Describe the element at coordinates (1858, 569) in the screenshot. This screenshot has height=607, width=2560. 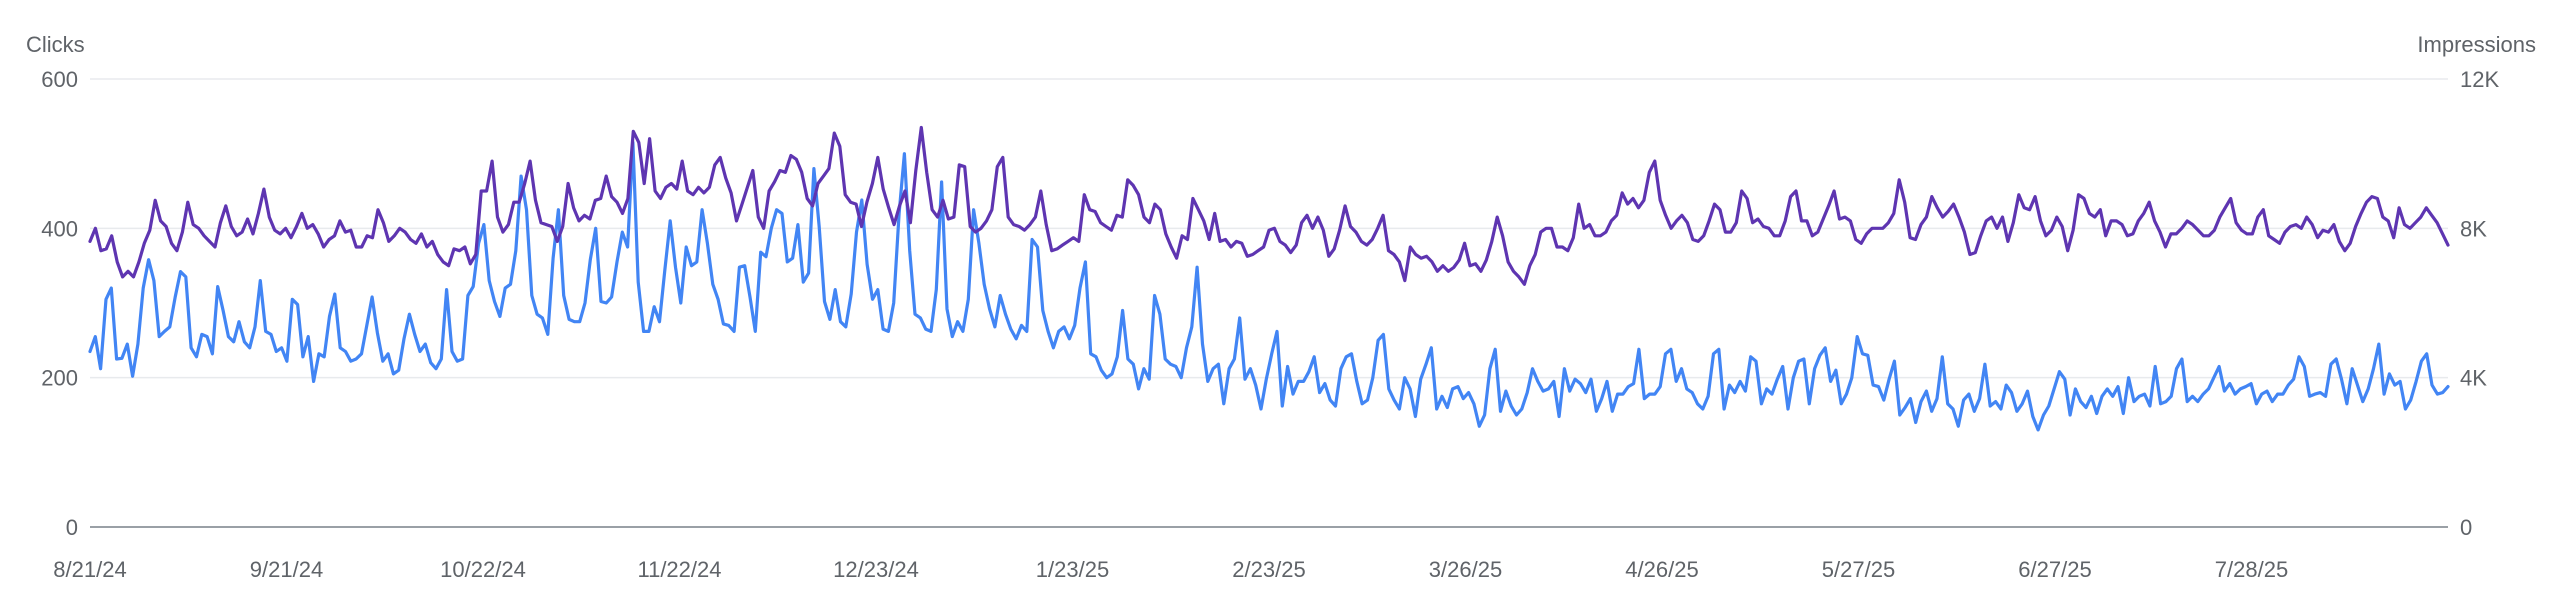
I see `x-tick-label: 5/27/25` at that location.